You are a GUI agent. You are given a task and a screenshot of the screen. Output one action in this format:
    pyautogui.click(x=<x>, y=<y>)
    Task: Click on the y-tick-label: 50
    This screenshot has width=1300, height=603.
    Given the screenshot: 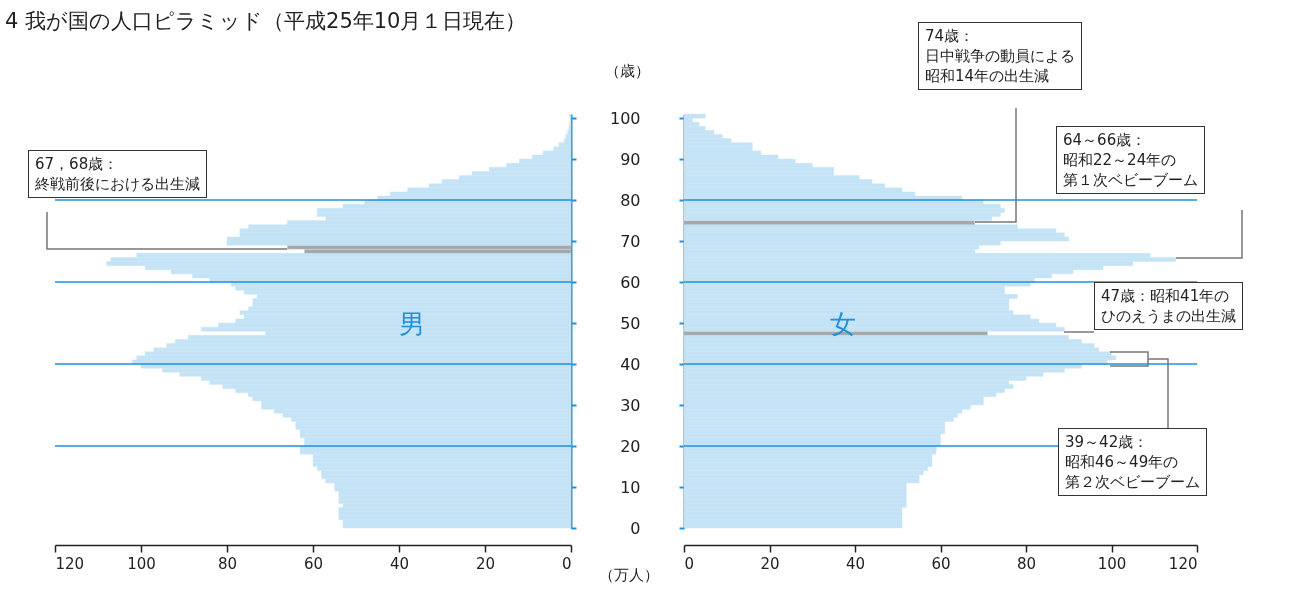 What is the action you would take?
    pyautogui.click(x=630, y=323)
    